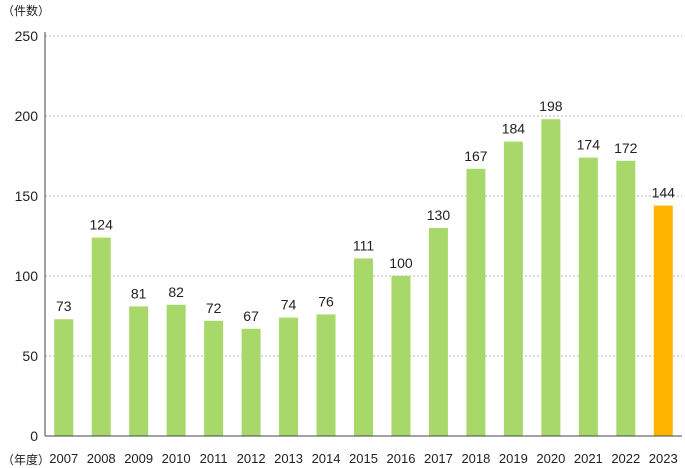 The width and height of the screenshot is (685, 468). Describe the element at coordinates (401, 458) in the screenshot. I see `x-tick-label: 2016` at that location.